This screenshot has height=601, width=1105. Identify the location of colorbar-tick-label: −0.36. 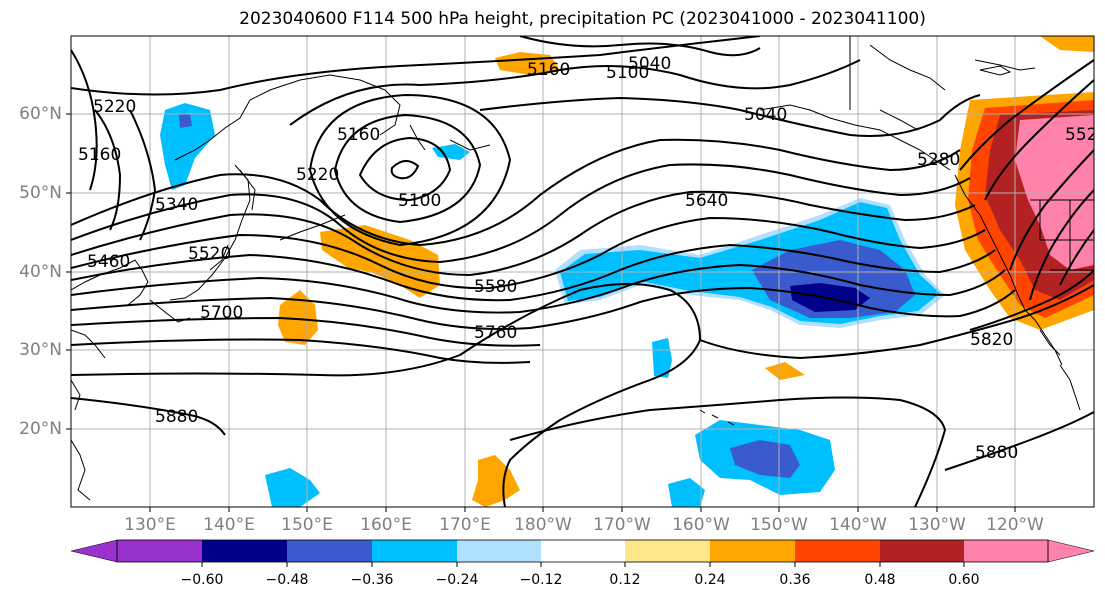
(372, 580).